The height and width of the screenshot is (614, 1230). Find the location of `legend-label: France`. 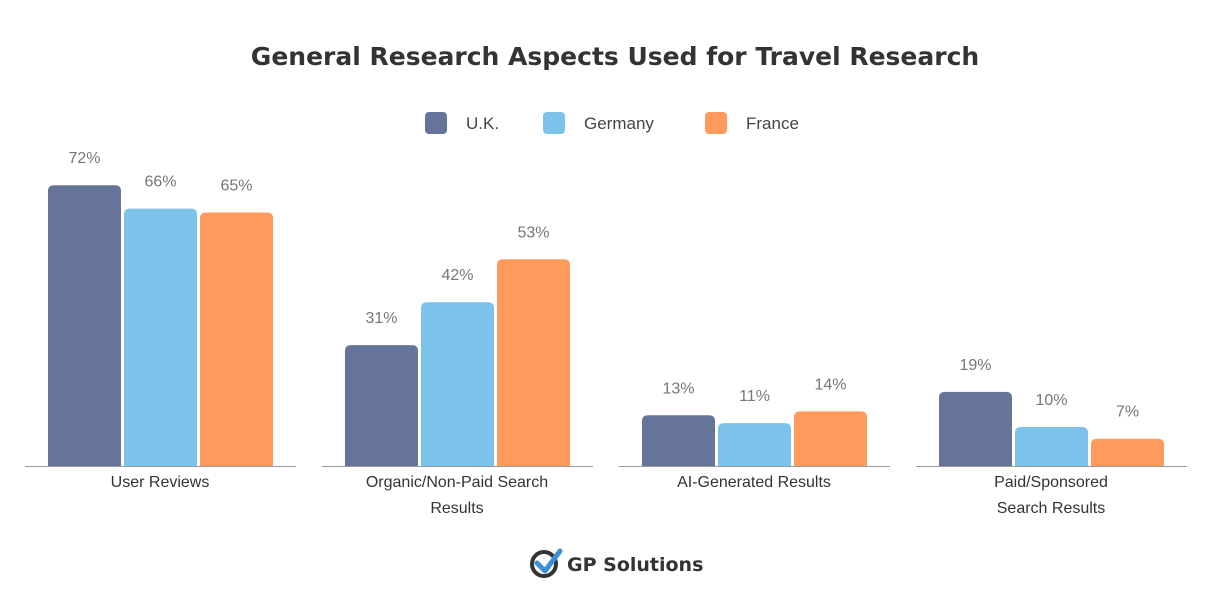

legend-label: France is located at coordinates (772, 123).